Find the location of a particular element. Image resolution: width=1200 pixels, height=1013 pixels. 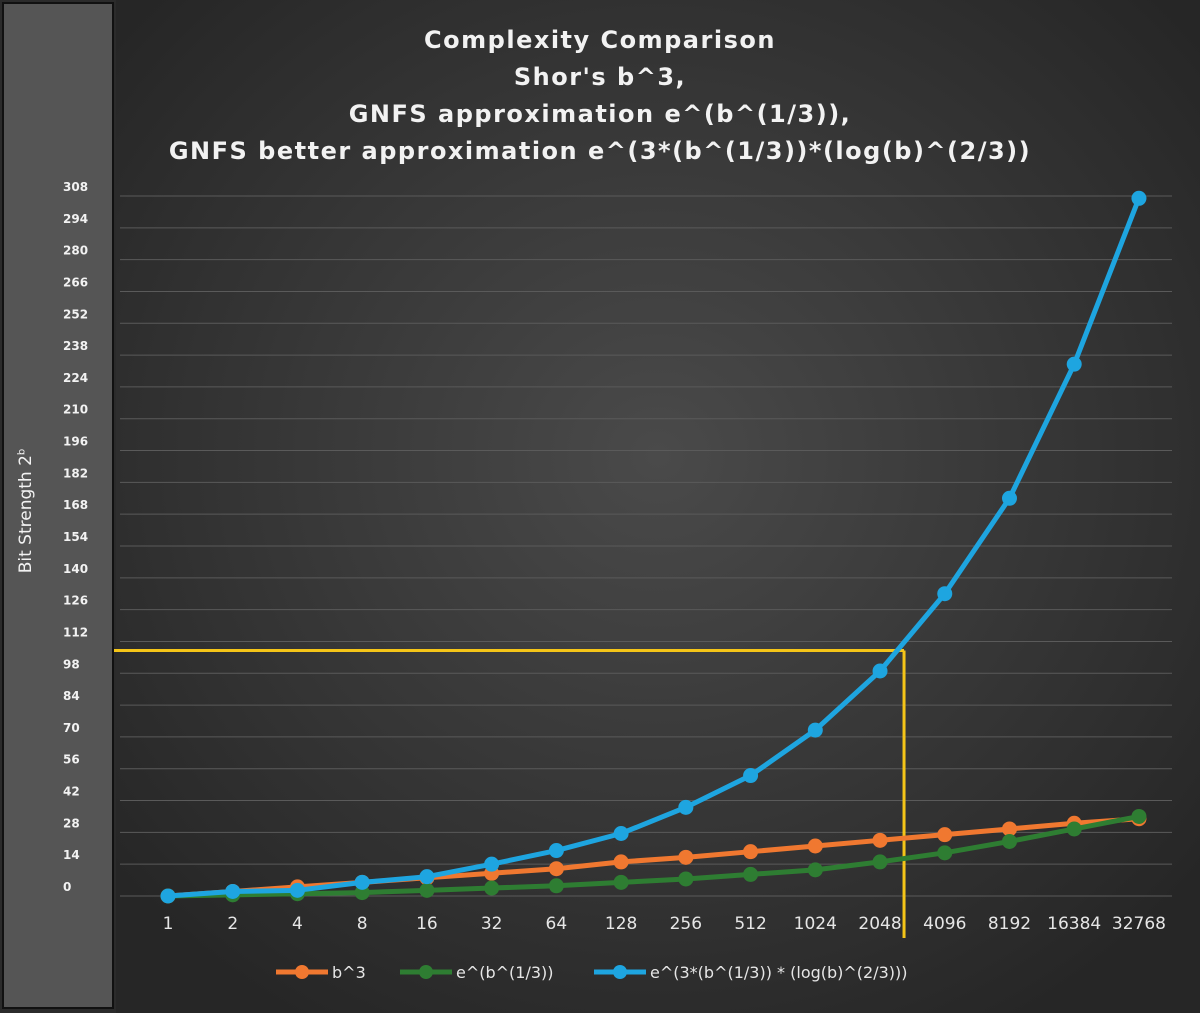

x-tick-label: 256 is located at coordinates (686, 924).